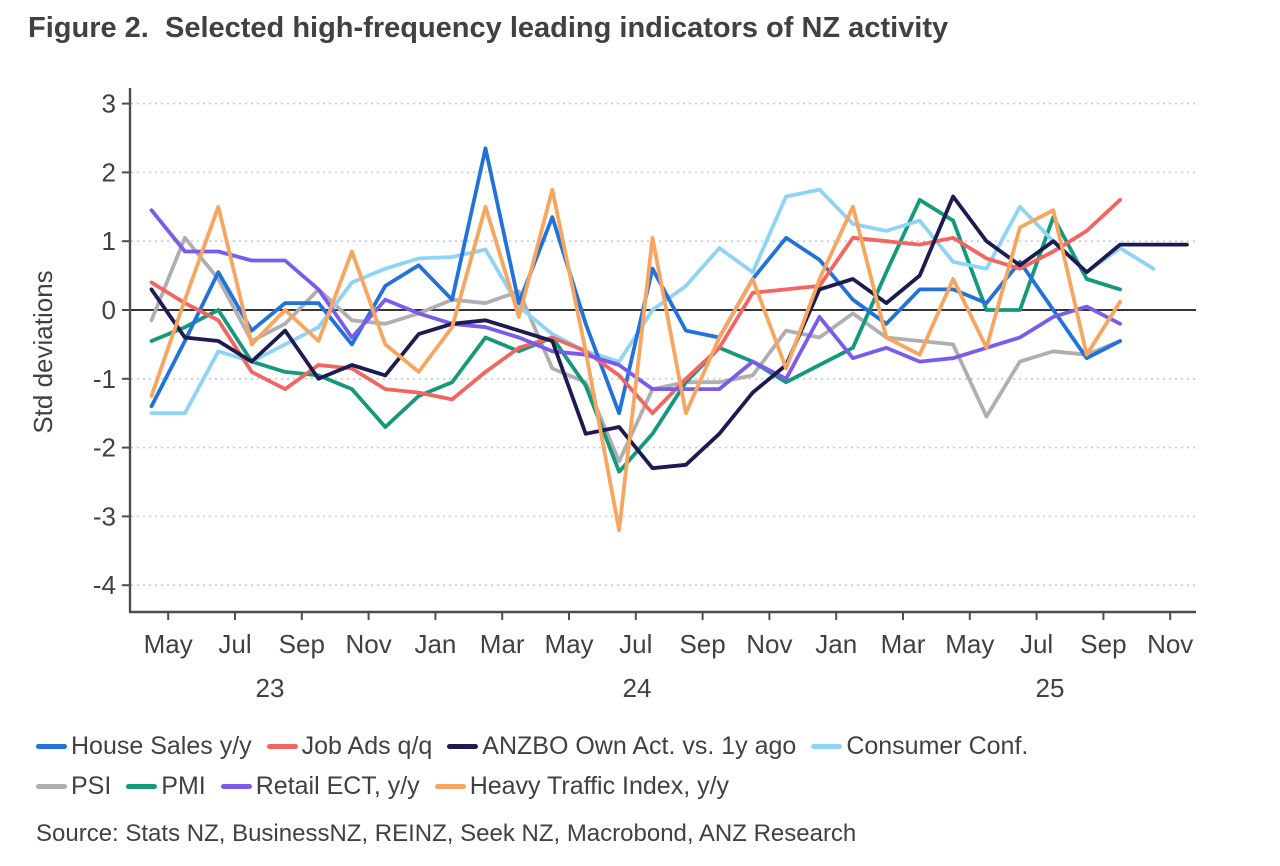  What do you see at coordinates (109, 310) in the screenshot?
I see `y-tick-label: 0` at bounding box center [109, 310].